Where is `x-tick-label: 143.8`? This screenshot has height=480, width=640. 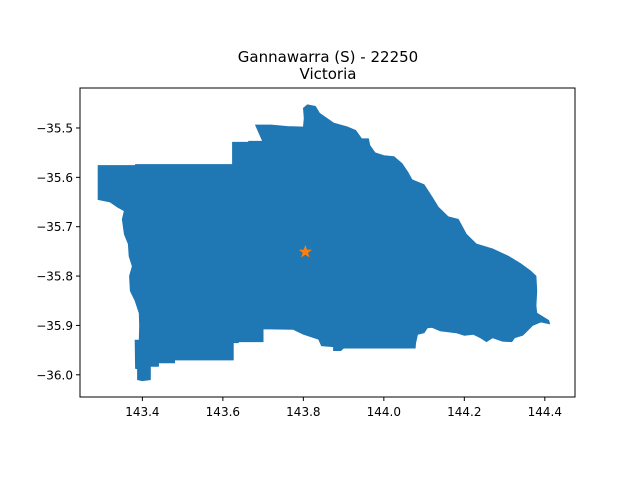
x-tick-label: 143.8 is located at coordinates (303, 412).